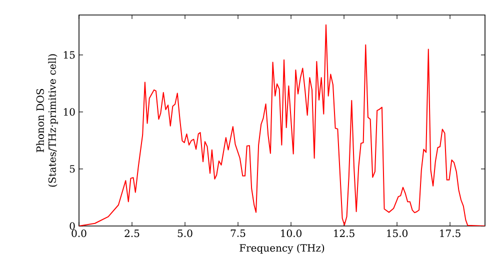  Describe the element at coordinates (69, 55) in the screenshot. I see `y-tick-label: 15` at that location.